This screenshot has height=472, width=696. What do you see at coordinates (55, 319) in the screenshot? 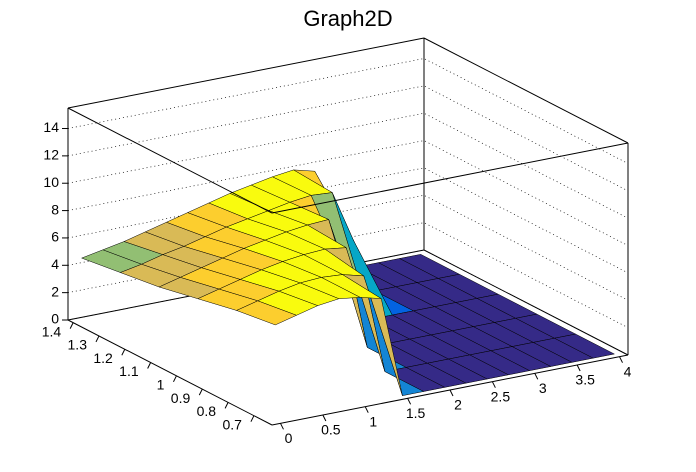
I see `z-tick-label: 0` at bounding box center [55, 319].